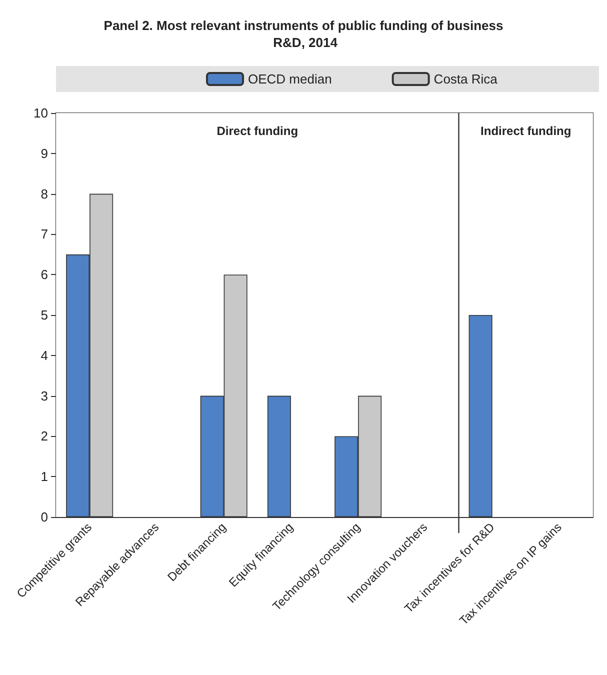 Image resolution: width=607 pixels, height=675 pixels. I want to click on y-tick-label: 0, so click(44, 517).